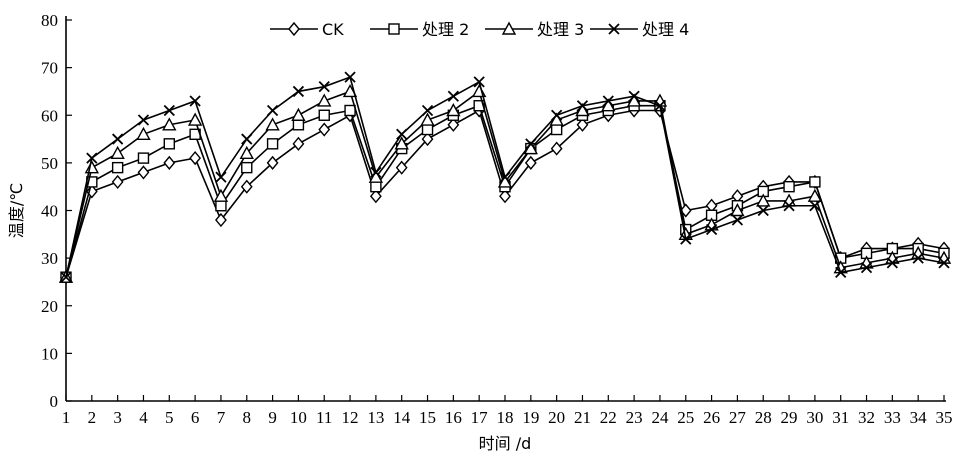  What do you see at coordinates (480, 417) in the screenshot?
I see `x-tick-label: 17` at bounding box center [480, 417].